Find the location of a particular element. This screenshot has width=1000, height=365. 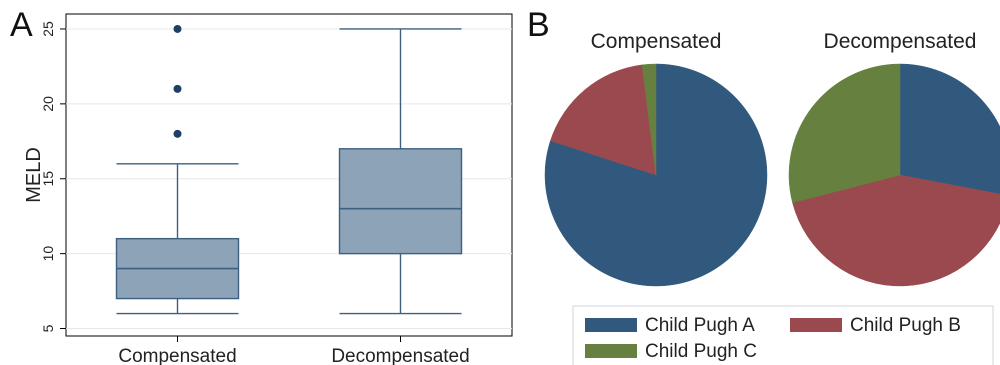

legend-item: Child Pugh C is located at coordinates (671, 351).